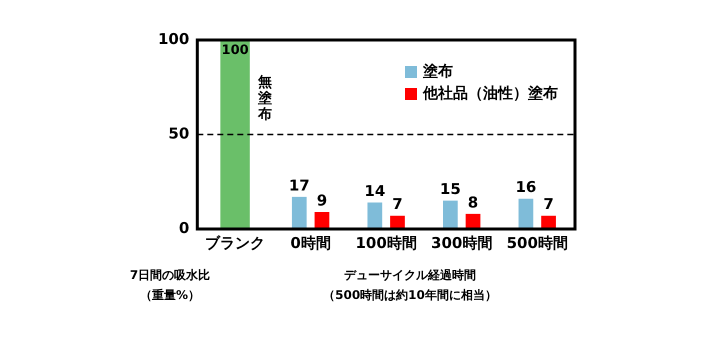 The width and height of the screenshot is (710, 337). What do you see at coordinates (179, 133) in the screenshot?
I see `y-tick-label: 50` at bounding box center [179, 133].